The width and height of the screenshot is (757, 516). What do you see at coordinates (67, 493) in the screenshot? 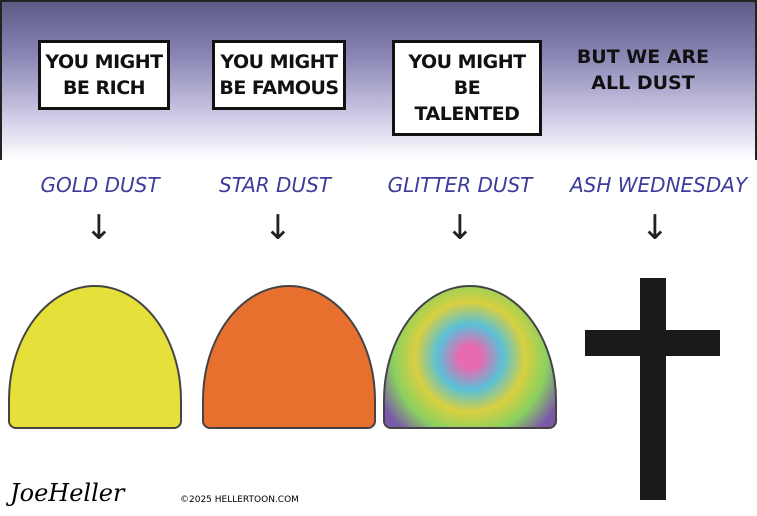
I see `artist-signature: JoeHeller` at bounding box center [67, 493].